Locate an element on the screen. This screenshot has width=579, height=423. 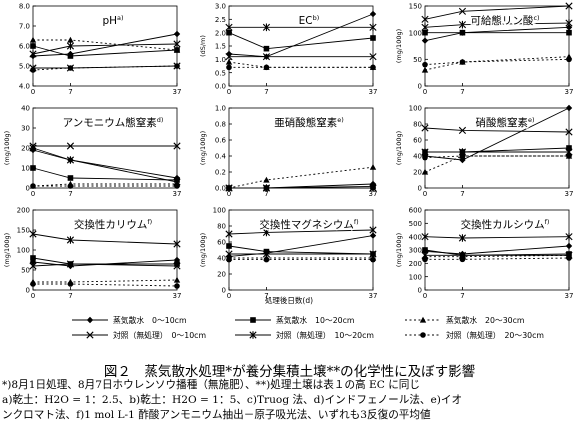
panel-title-text: アンモニウム態窒素d) is located at coordinates (113, 122).